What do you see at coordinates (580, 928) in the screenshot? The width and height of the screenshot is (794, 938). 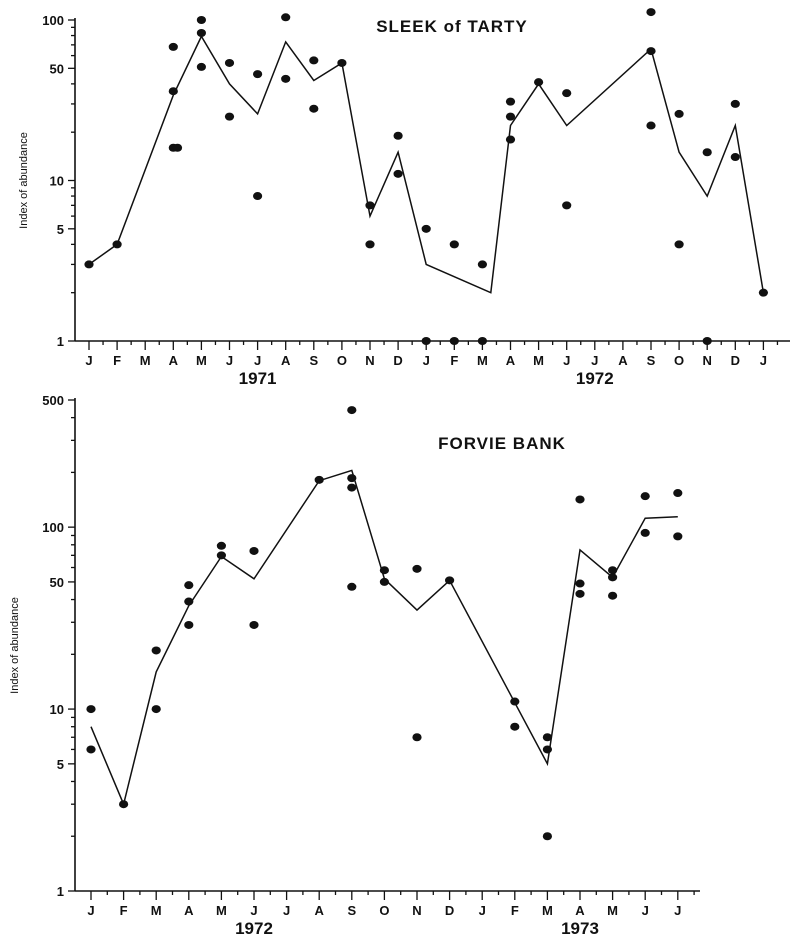 I see `year-label: 1973` at bounding box center [580, 928].